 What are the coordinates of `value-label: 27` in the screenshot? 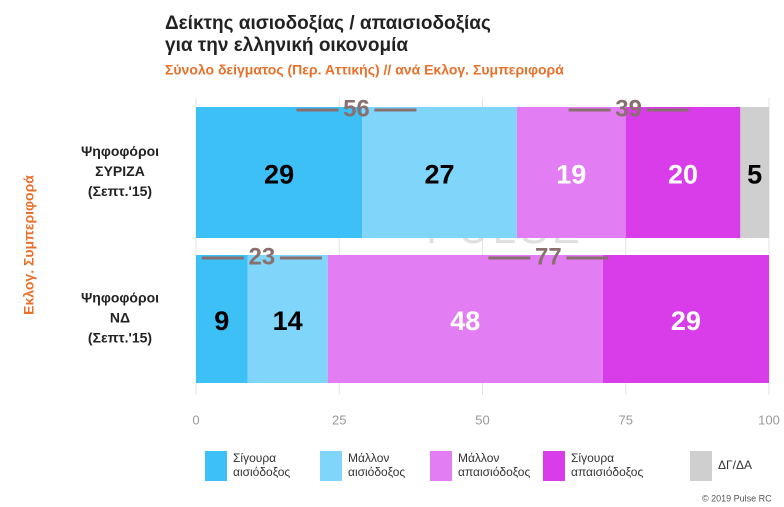 It's located at (440, 175).